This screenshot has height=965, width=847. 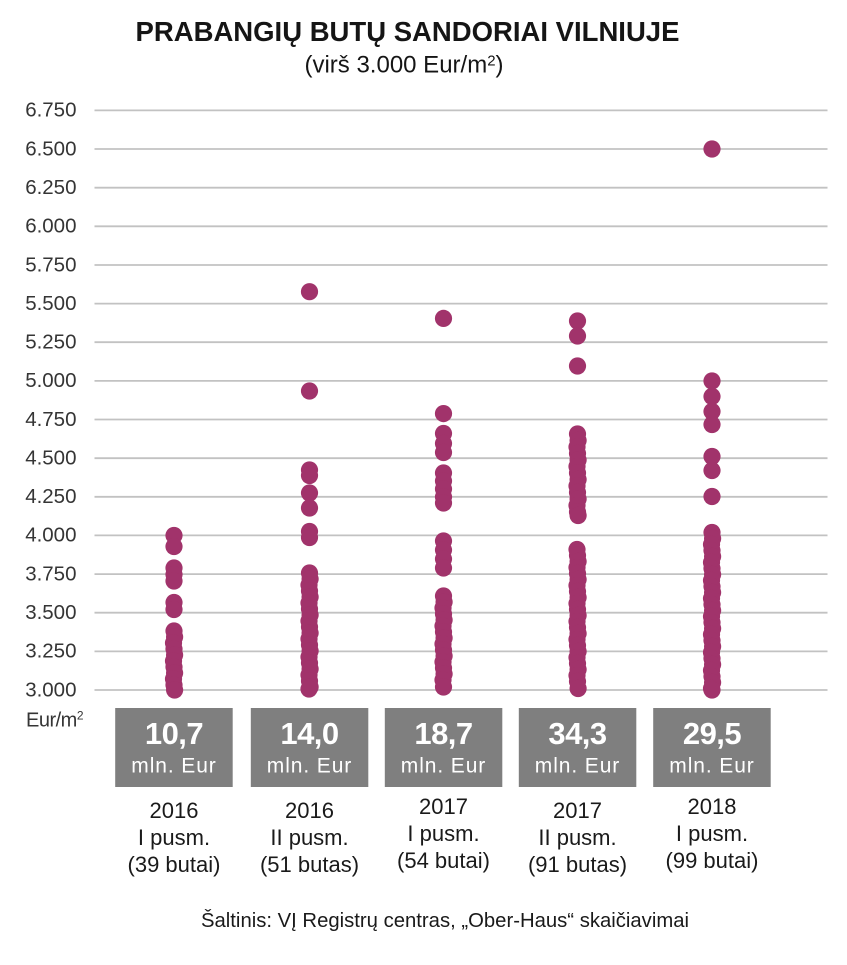 I want to click on svg-text: 34,3, so click(x=577, y=733).